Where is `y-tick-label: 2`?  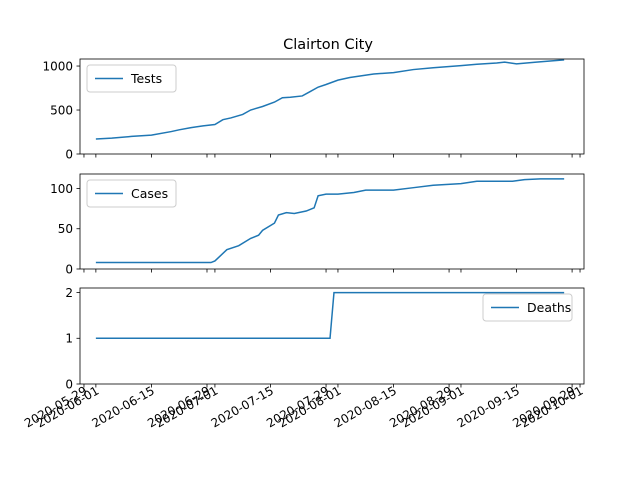 y-tick-label: 2 is located at coordinates (69, 293).